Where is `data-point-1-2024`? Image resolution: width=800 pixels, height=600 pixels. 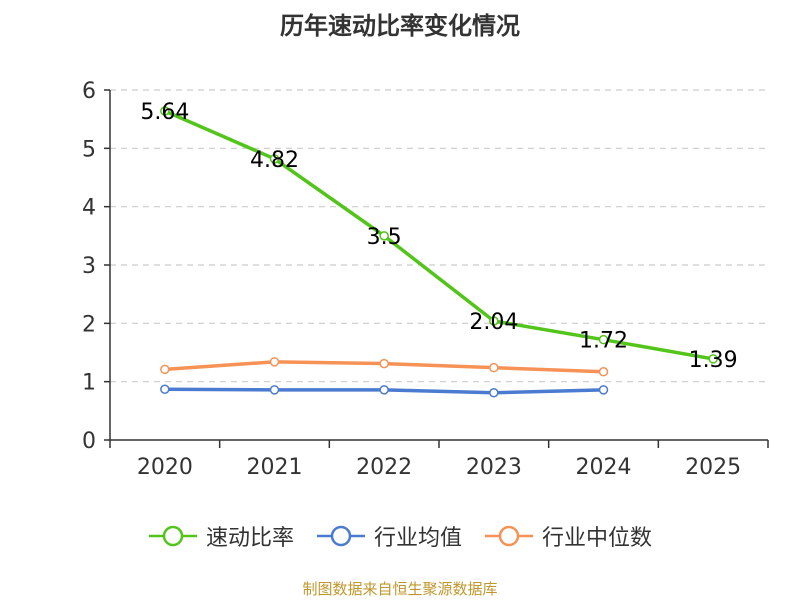 data-point-1-2024 is located at coordinates (603, 390).